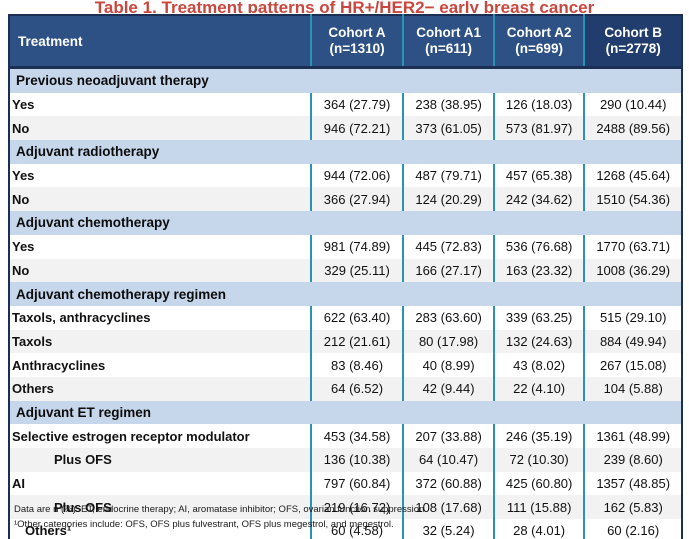 The height and width of the screenshot is (539, 689). Describe the element at coordinates (633, 48) in the screenshot. I see `cohort-n: (n=2778)` at that location.